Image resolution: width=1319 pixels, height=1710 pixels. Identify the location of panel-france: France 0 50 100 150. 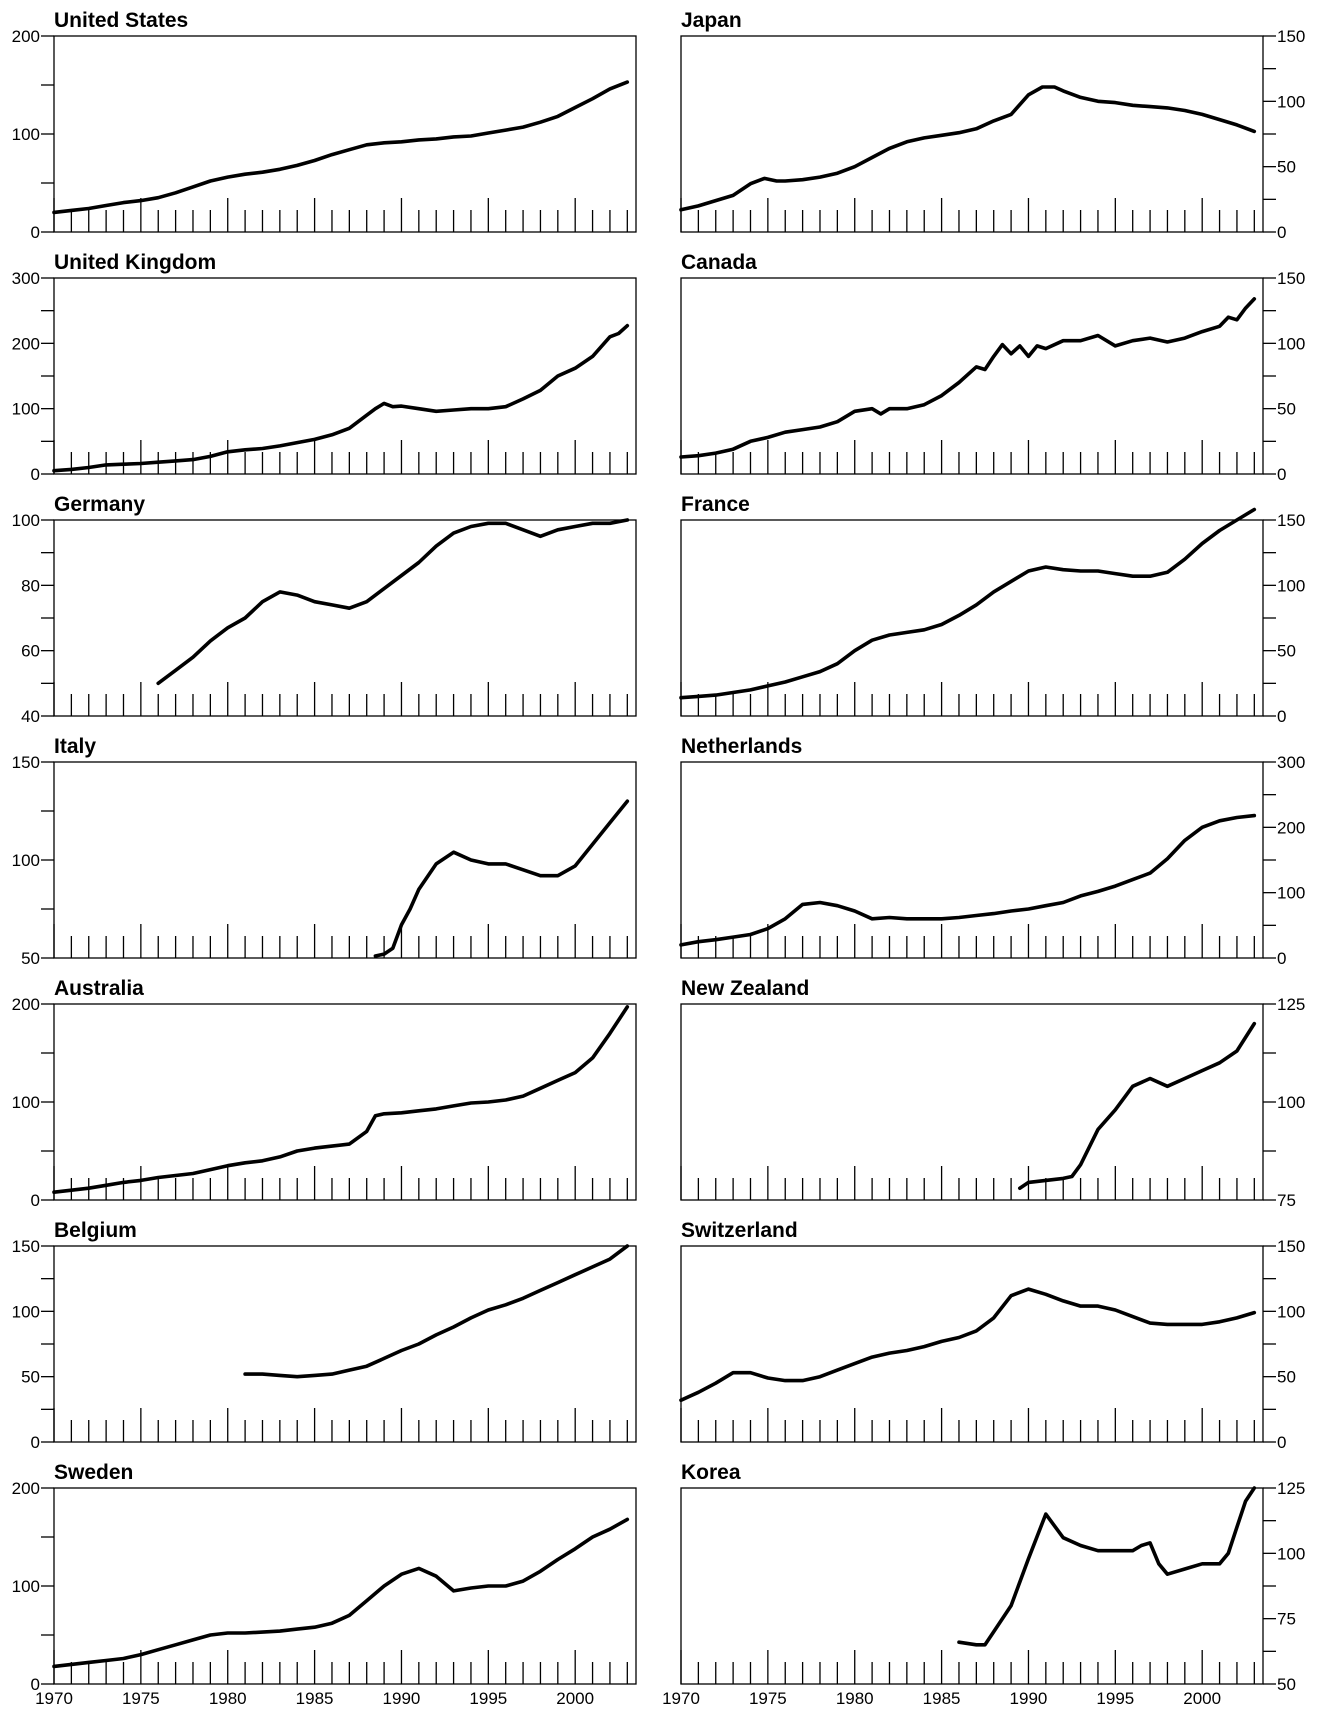
(992, 609).